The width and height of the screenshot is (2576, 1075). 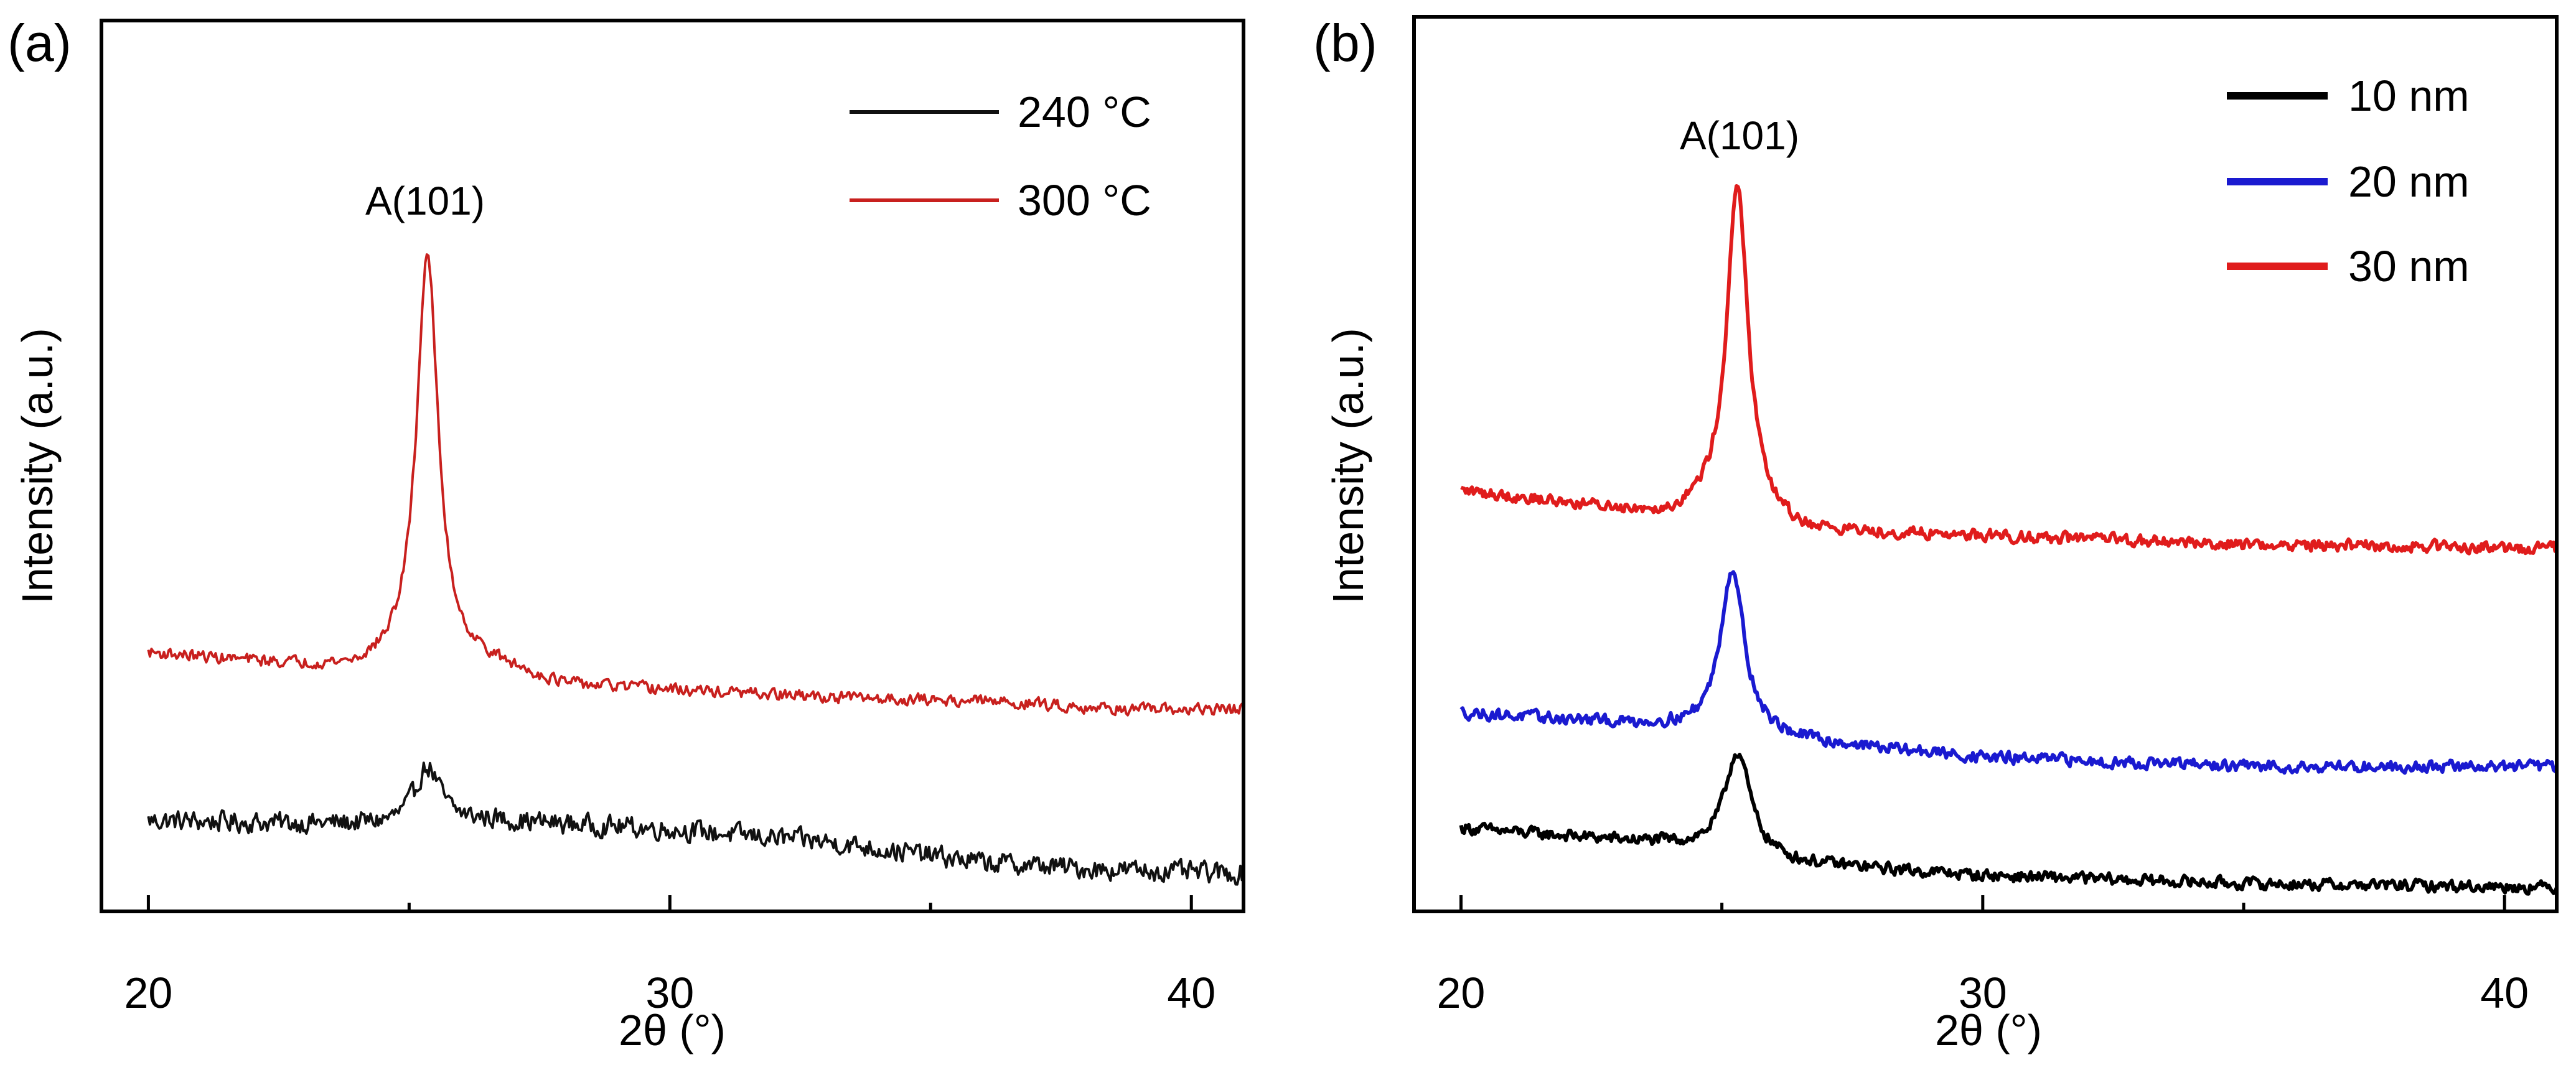 What do you see at coordinates (1739, 136) in the screenshot?
I see `panel-b-peak-annotation: A(101)` at bounding box center [1739, 136].